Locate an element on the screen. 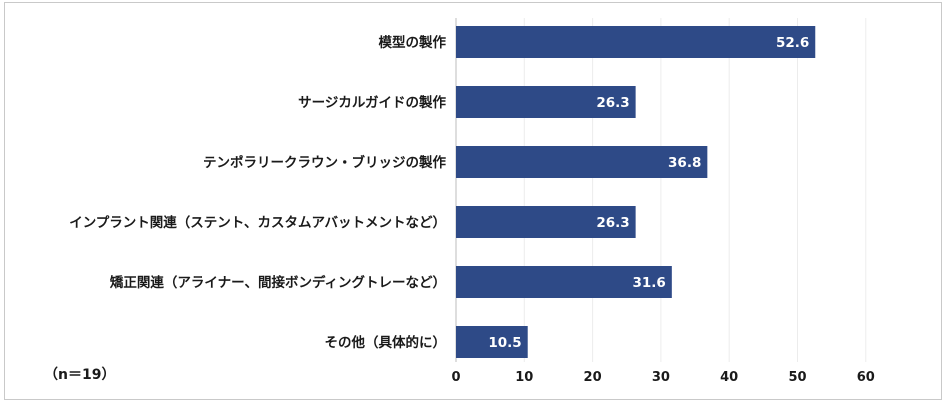  x-tick-label: 60 is located at coordinates (866, 377).